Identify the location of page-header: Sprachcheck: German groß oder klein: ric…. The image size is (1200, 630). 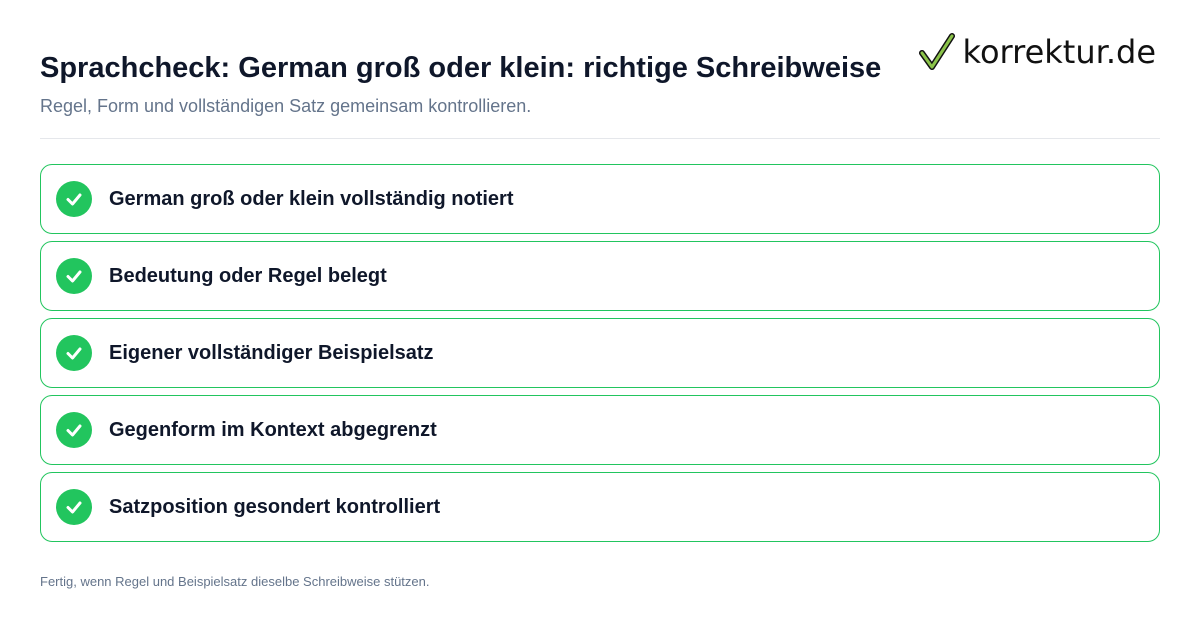
(600, 84).